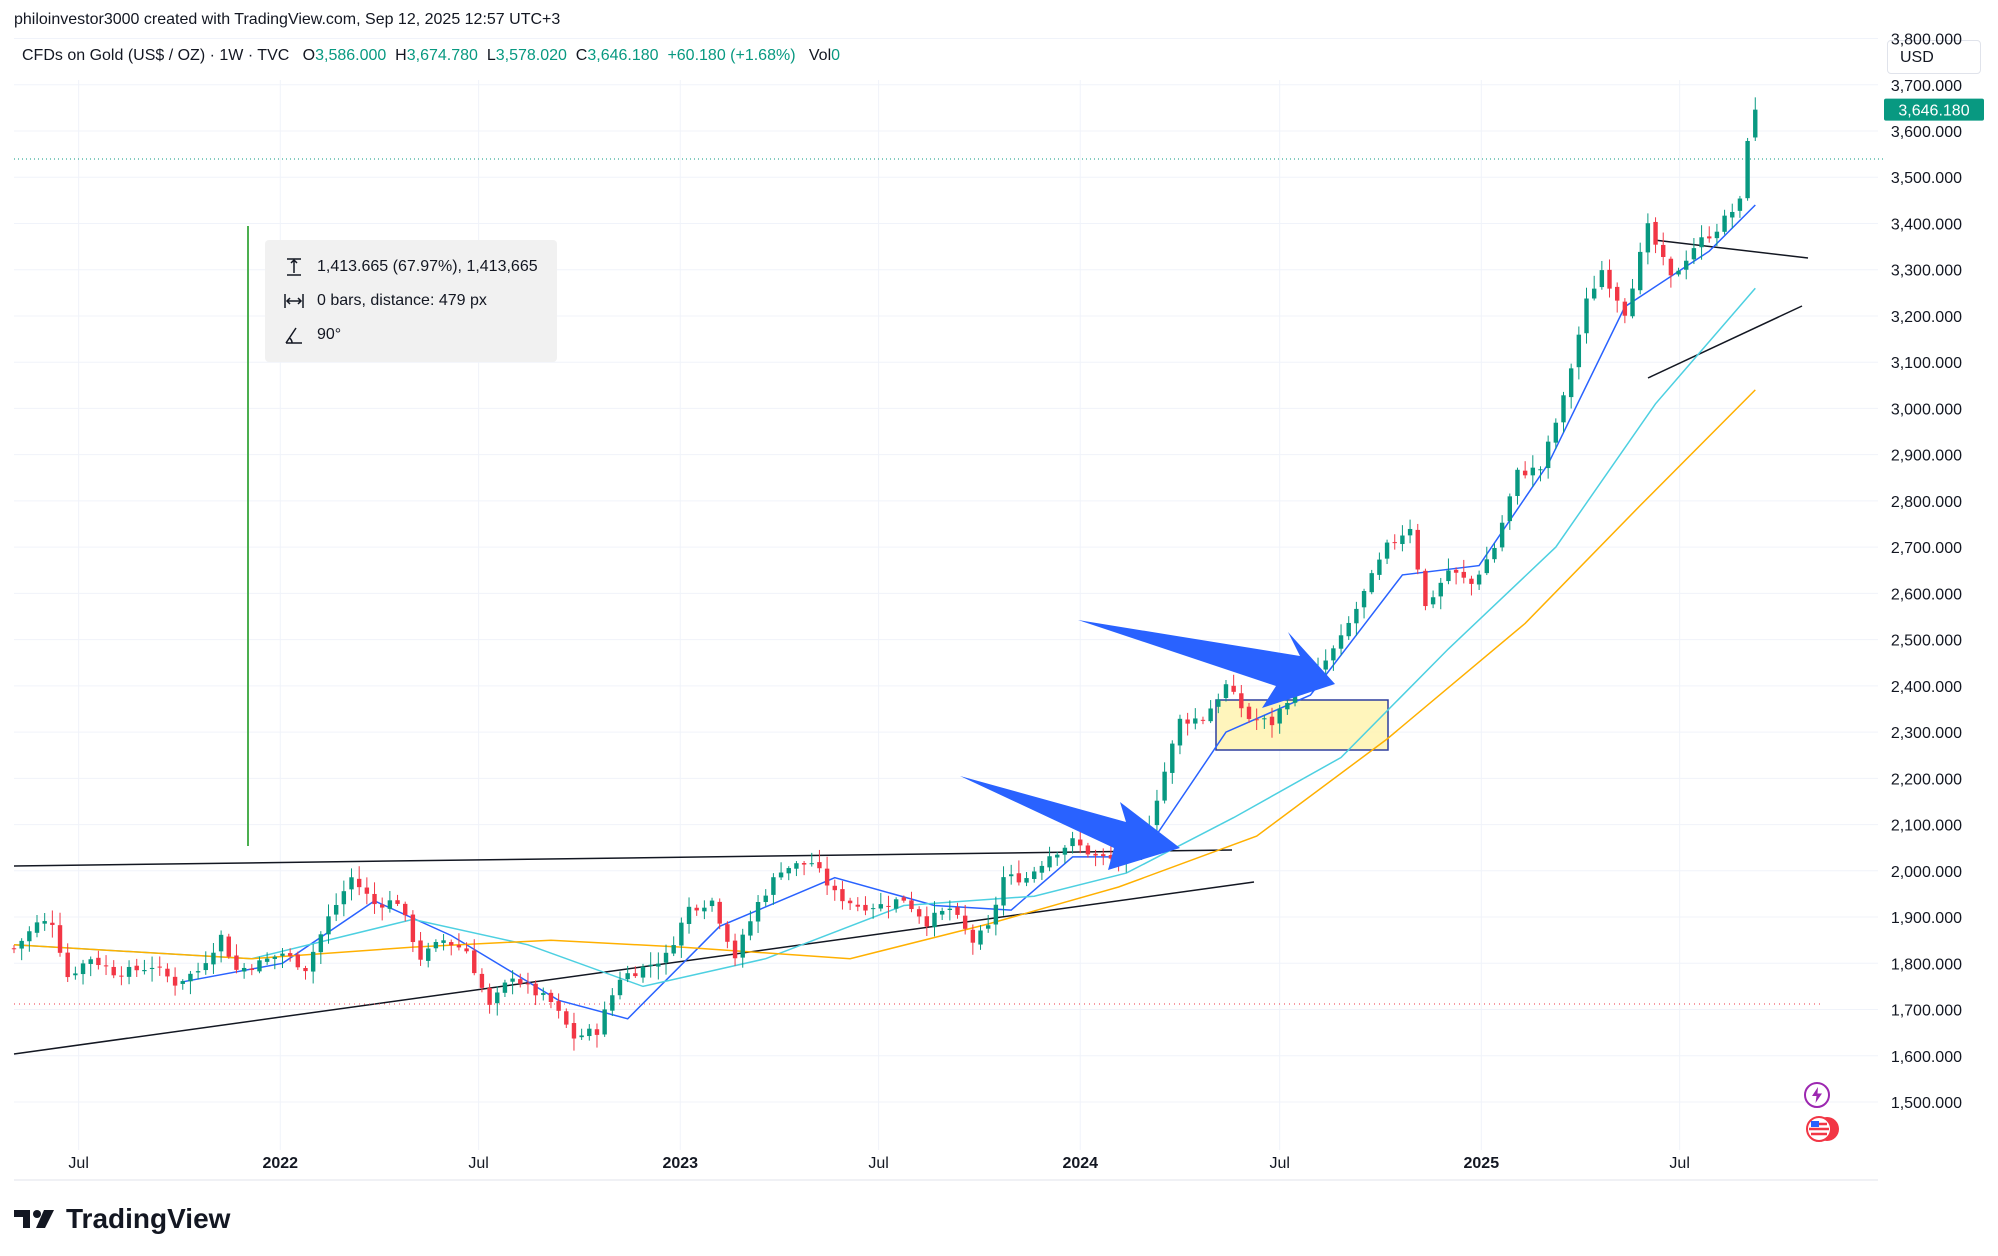 This screenshot has width=1998, height=1256. Describe the element at coordinates (156, 55) in the screenshot. I see `symbol-name: CFDs on Gold (US$ / OZ) · 1W · TVC` at that location.